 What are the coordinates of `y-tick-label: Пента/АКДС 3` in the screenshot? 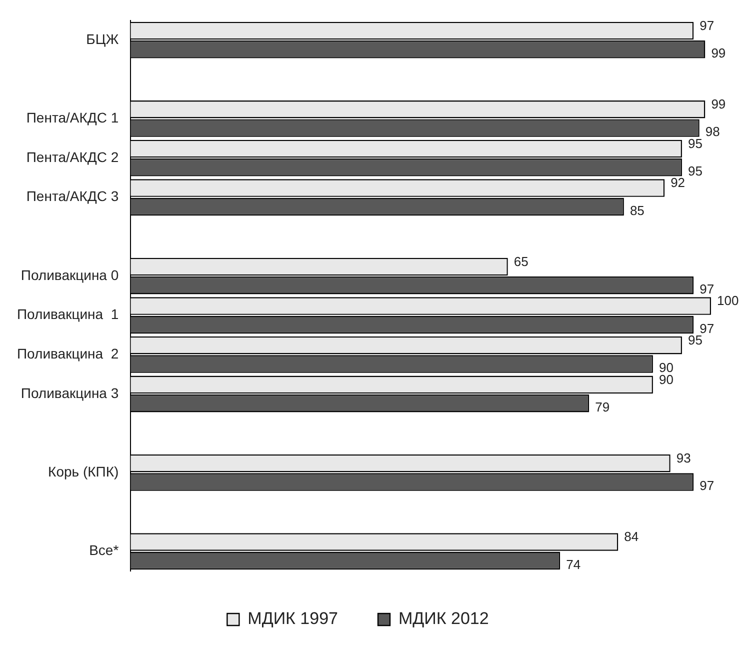 It's located at (72, 196).